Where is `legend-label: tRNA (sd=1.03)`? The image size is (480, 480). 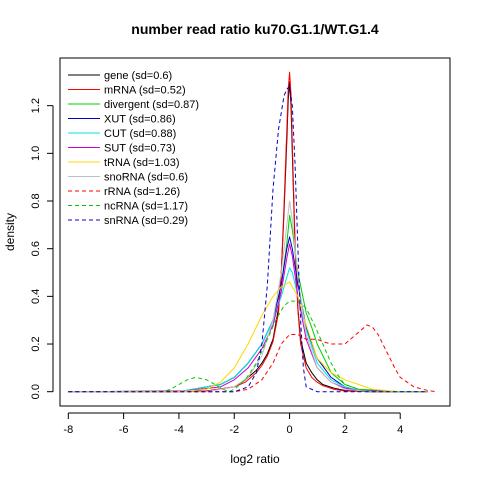 legend-label: tRNA (sd=1.03) is located at coordinates (142, 163).